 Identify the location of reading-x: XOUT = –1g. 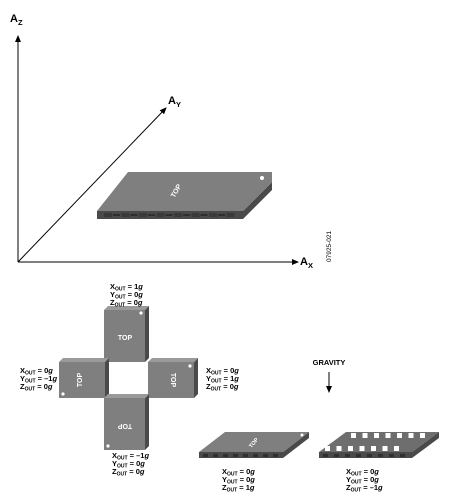
(130, 456).